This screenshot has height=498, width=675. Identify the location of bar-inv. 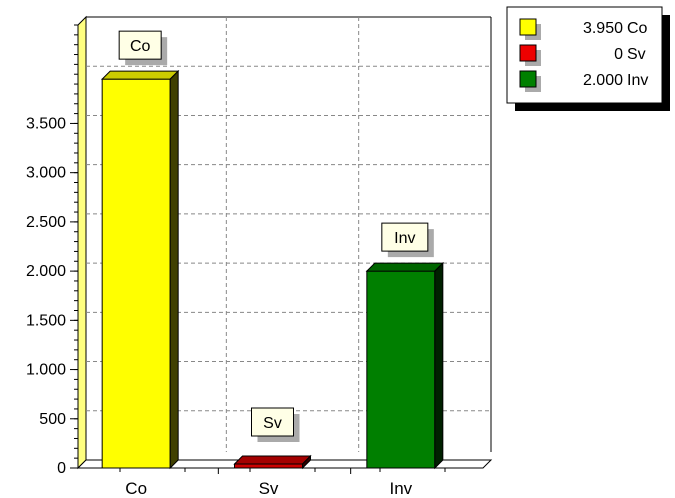
(405, 365).